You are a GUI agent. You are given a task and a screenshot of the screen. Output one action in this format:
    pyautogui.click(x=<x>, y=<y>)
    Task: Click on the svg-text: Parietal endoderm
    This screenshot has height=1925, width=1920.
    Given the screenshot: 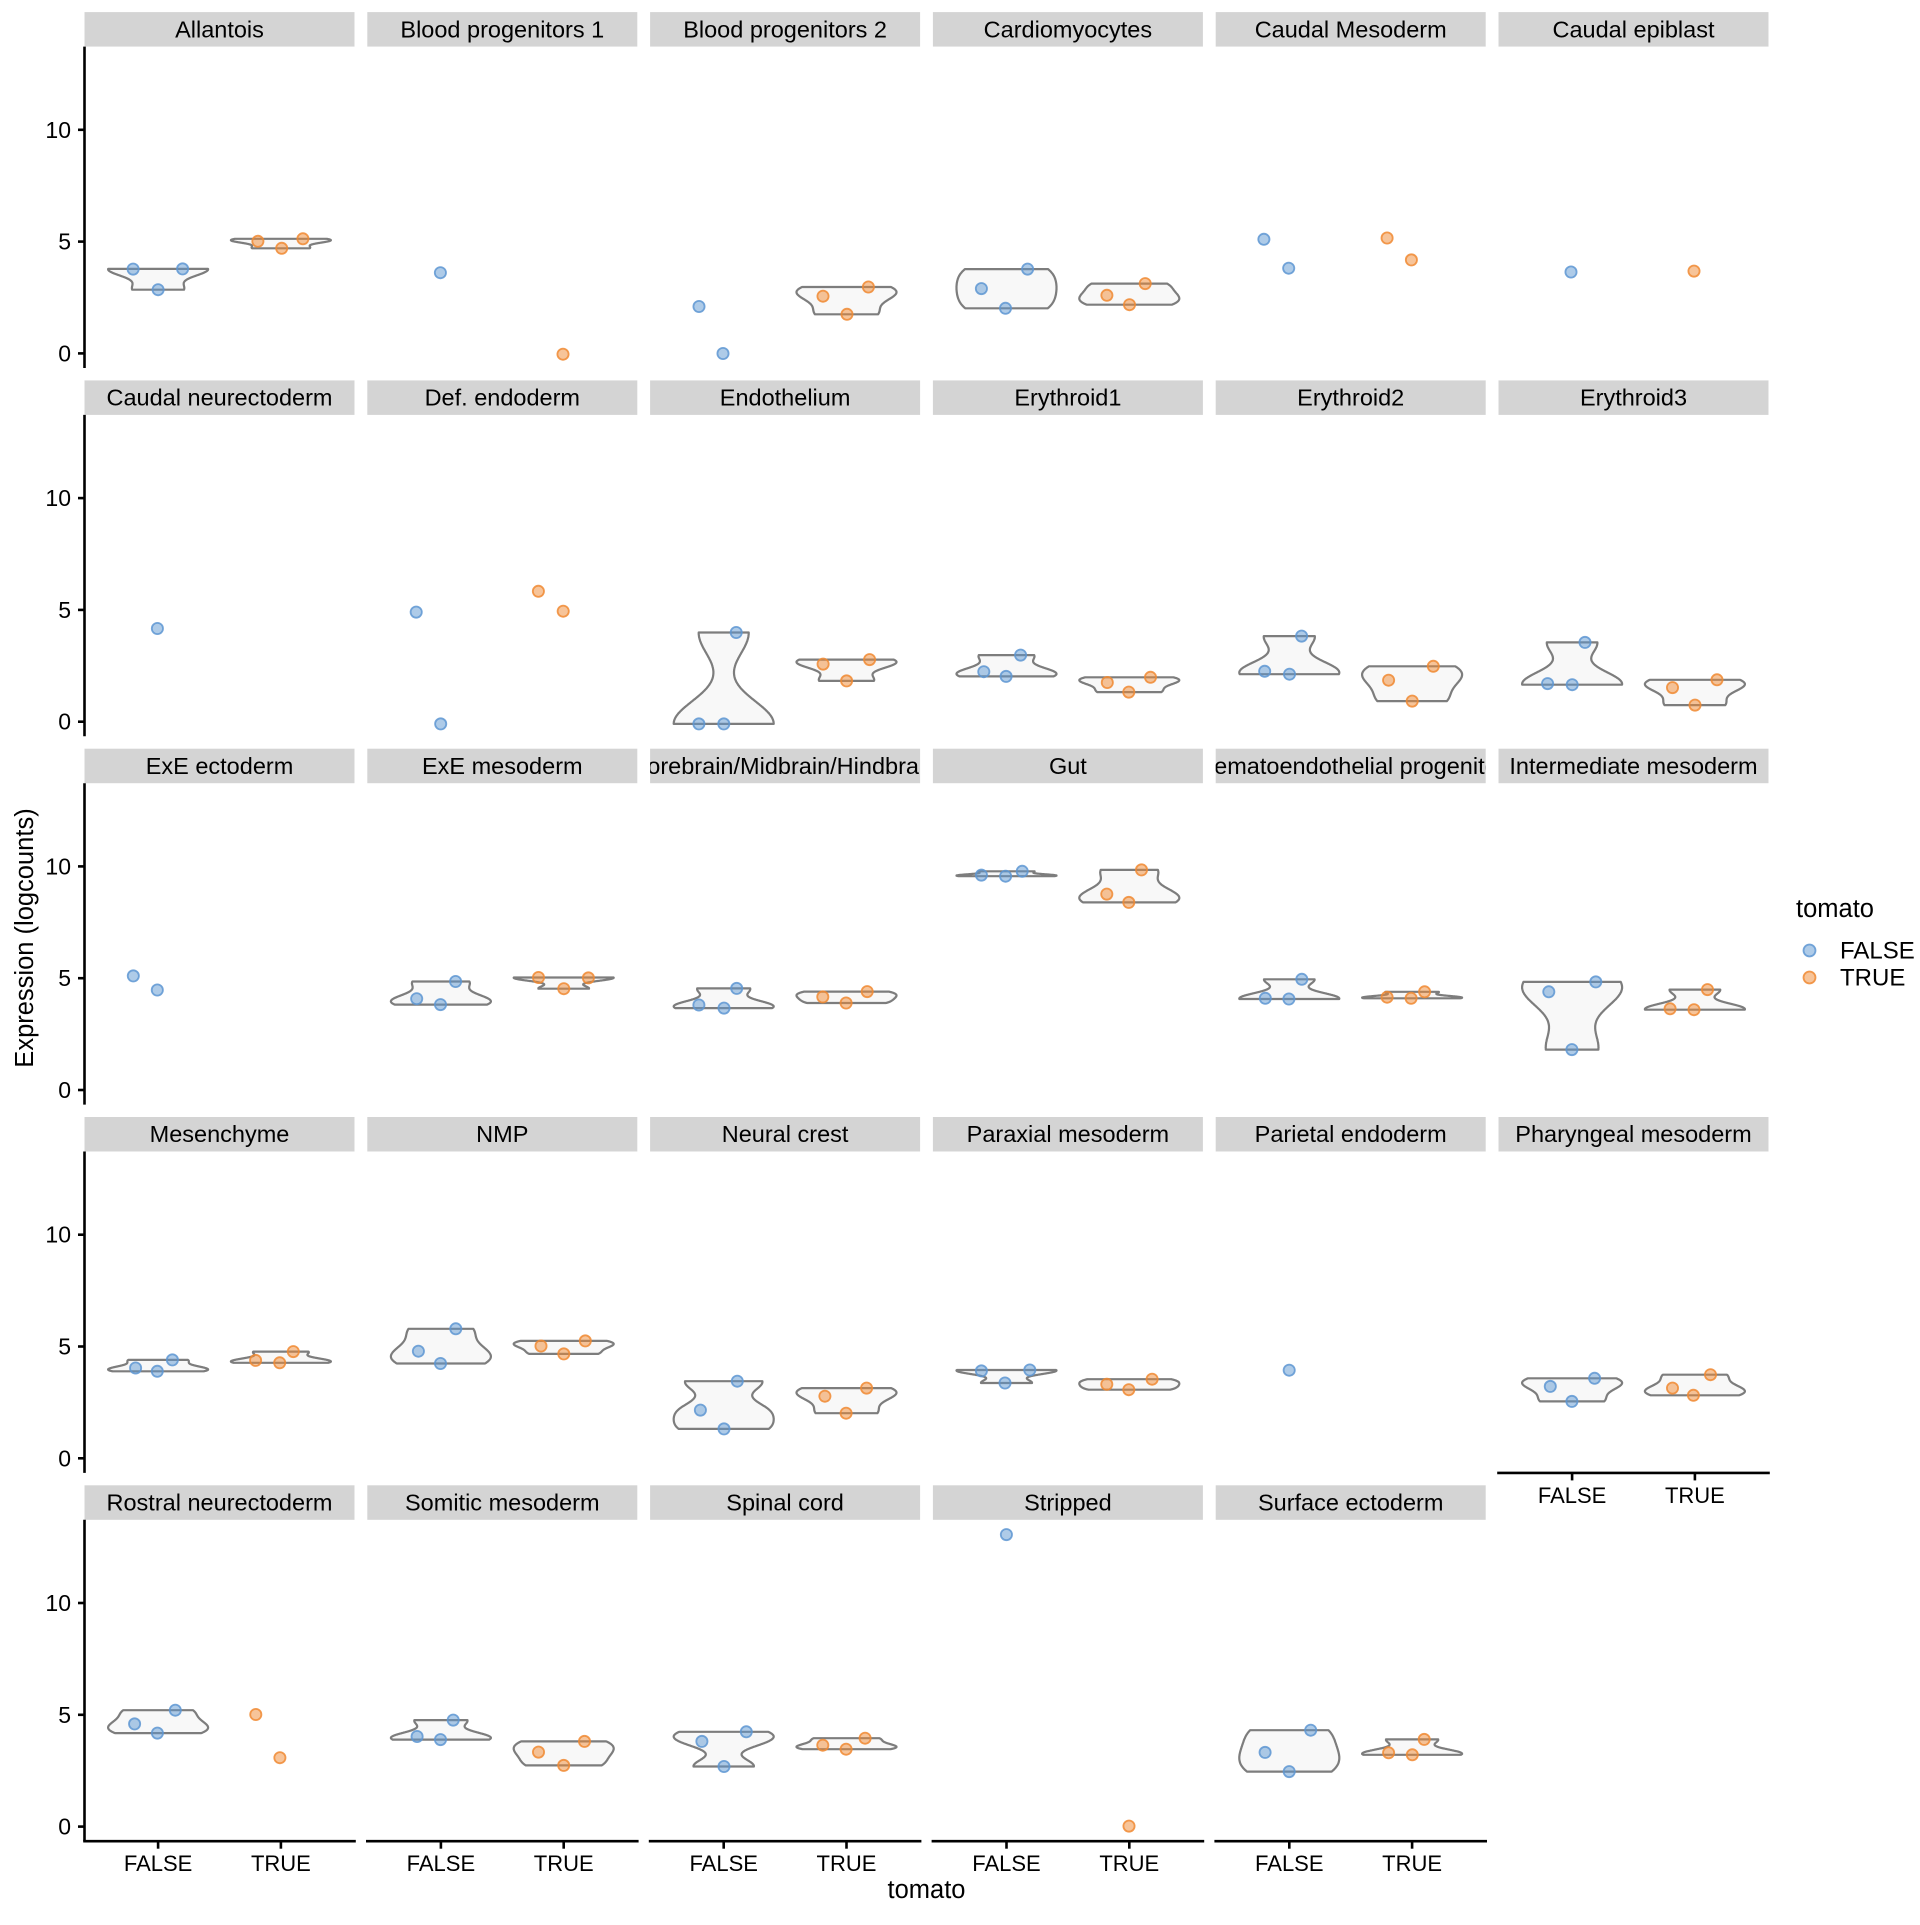 What is the action you would take?
    pyautogui.click(x=1351, y=1134)
    